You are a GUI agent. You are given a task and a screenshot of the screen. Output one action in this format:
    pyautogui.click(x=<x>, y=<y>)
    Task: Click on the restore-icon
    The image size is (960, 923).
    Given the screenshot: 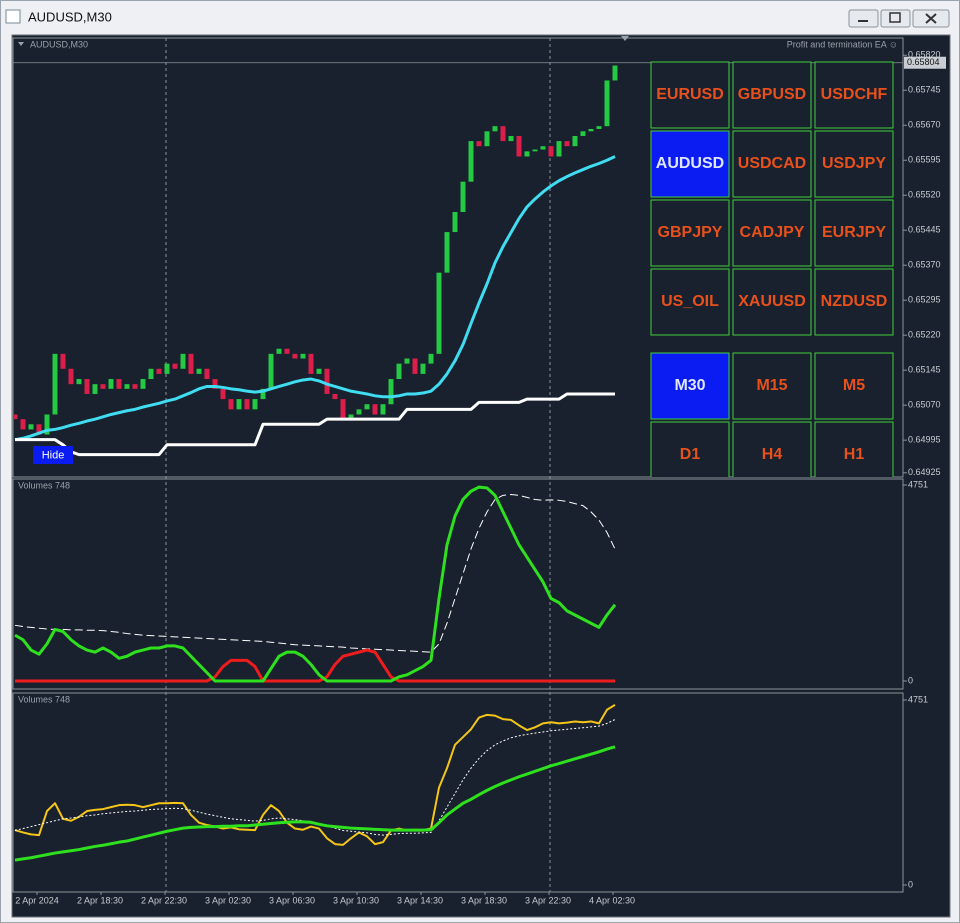 What is the action you would take?
    pyautogui.click(x=895, y=17)
    